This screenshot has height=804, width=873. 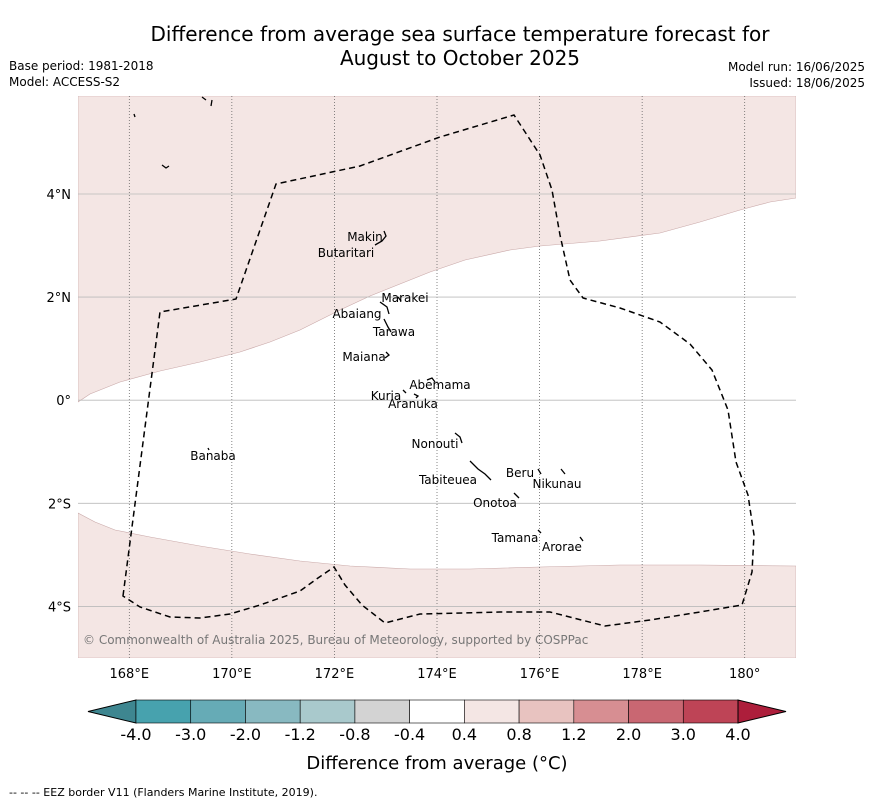 What do you see at coordinates (436, 763) in the screenshot?
I see `colorbar-label: Difference from average (°C)` at bounding box center [436, 763].